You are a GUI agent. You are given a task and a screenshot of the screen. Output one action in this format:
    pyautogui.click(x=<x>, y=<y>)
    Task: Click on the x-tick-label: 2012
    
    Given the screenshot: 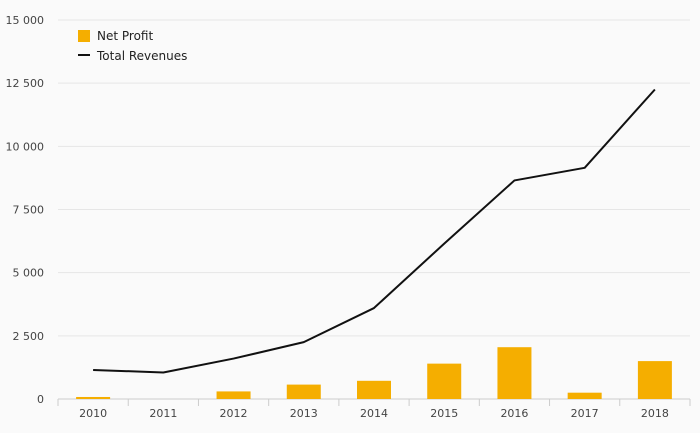 What is the action you would take?
    pyautogui.click(x=234, y=413)
    